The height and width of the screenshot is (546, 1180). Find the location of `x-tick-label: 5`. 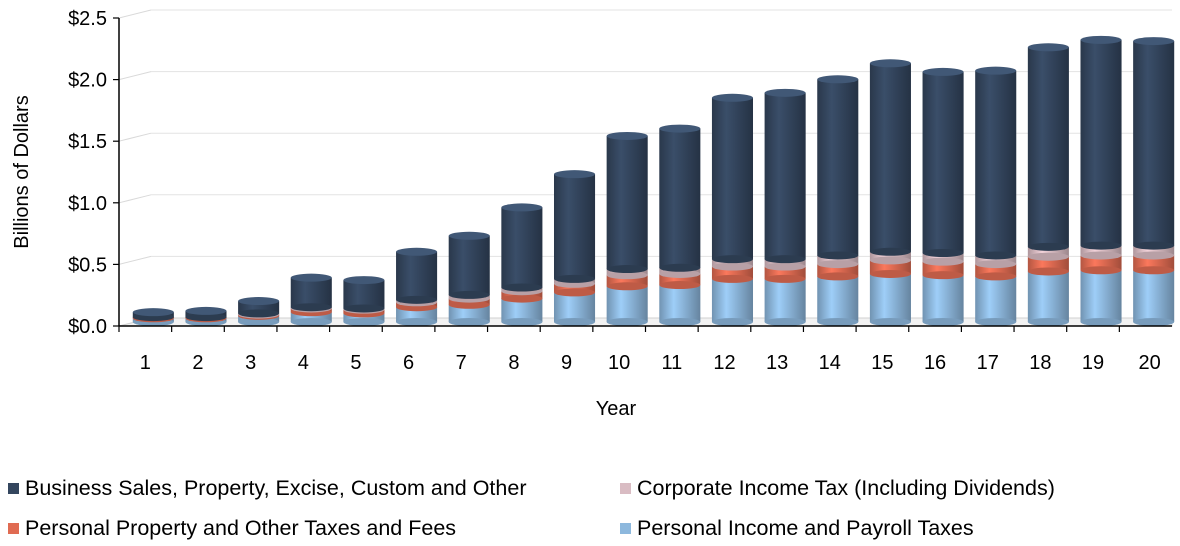

x-tick-label: 5 is located at coordinates (355, 363).